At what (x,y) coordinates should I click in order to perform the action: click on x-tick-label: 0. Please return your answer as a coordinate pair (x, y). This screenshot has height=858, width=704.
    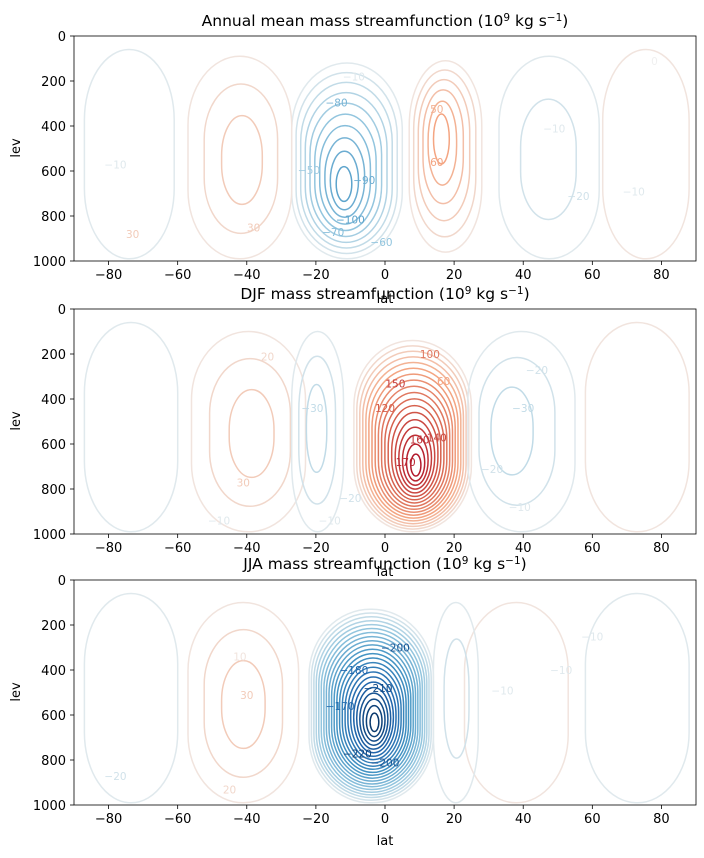
    Looking at the image, I should click on (385, 275).